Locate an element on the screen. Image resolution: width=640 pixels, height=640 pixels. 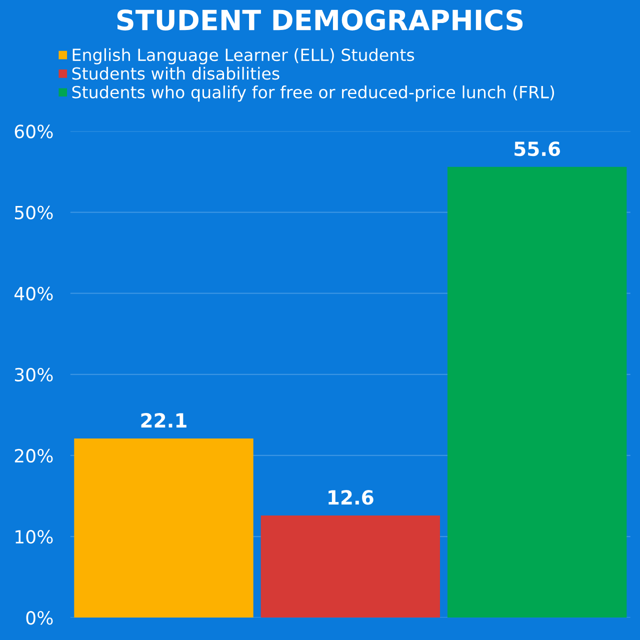
data-label: 22.1 is located at coordinates (163, 420).